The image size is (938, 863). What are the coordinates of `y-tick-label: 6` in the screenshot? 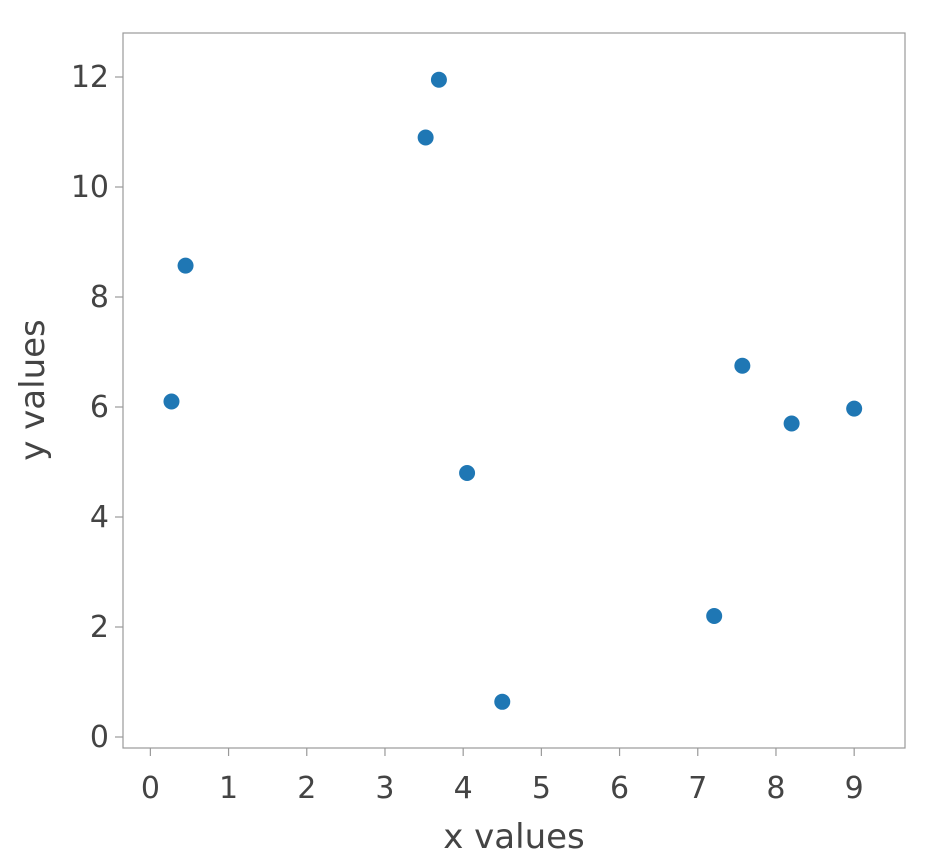 It's located at (99, 407).